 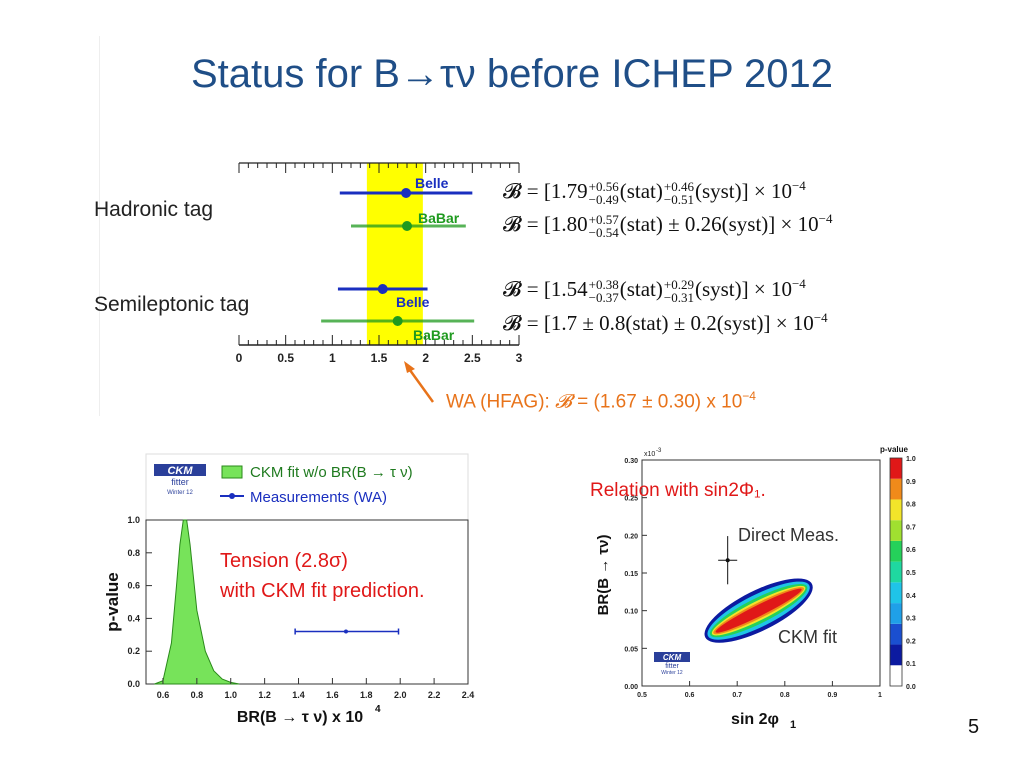 What do you see at coordinates (232, 496) in the screenshot?
I see `legend-swatch-meas-dot` at bounding box center [232, 496].